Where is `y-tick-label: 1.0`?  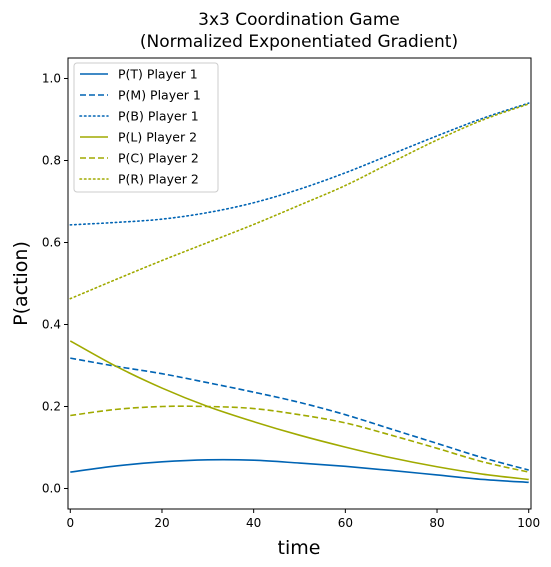
y-tick-label: 1.0 is located at coordinates (51, 79).